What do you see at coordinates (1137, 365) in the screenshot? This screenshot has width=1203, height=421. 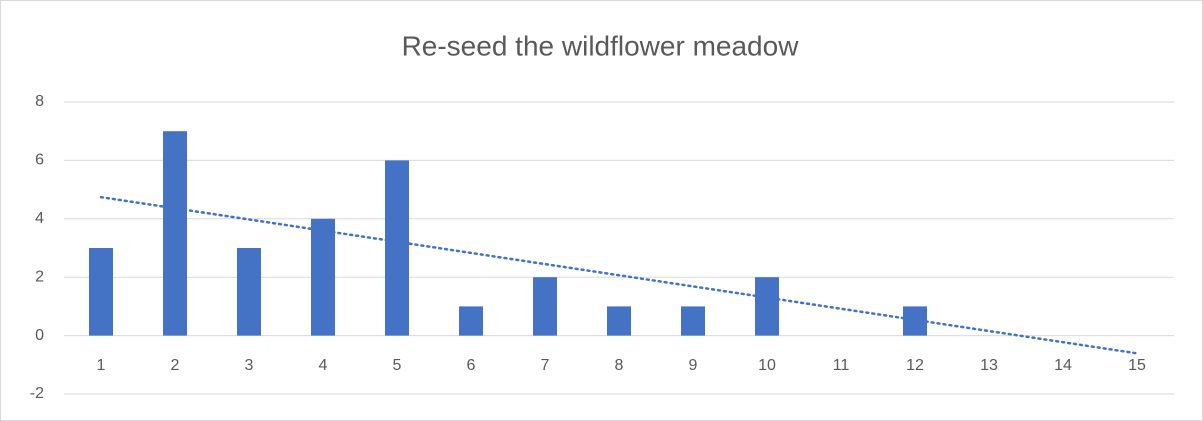 I see `x-tick-label: 15` at bounding box center [1137, 365].